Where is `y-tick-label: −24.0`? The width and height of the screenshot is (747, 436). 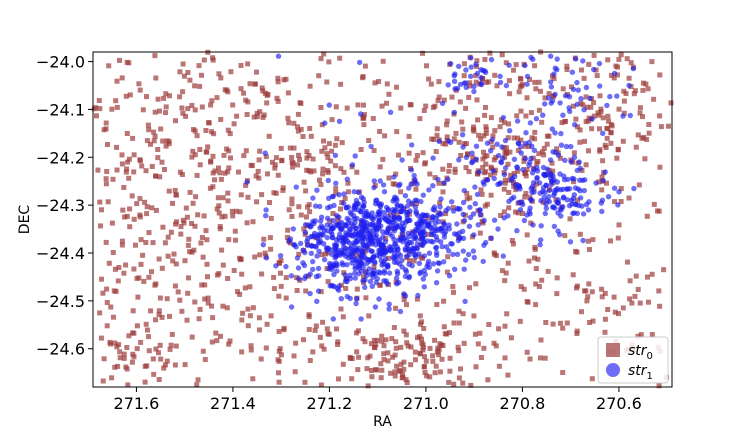
y-tick-label: −24.0 is located at coordinates (60, 62).